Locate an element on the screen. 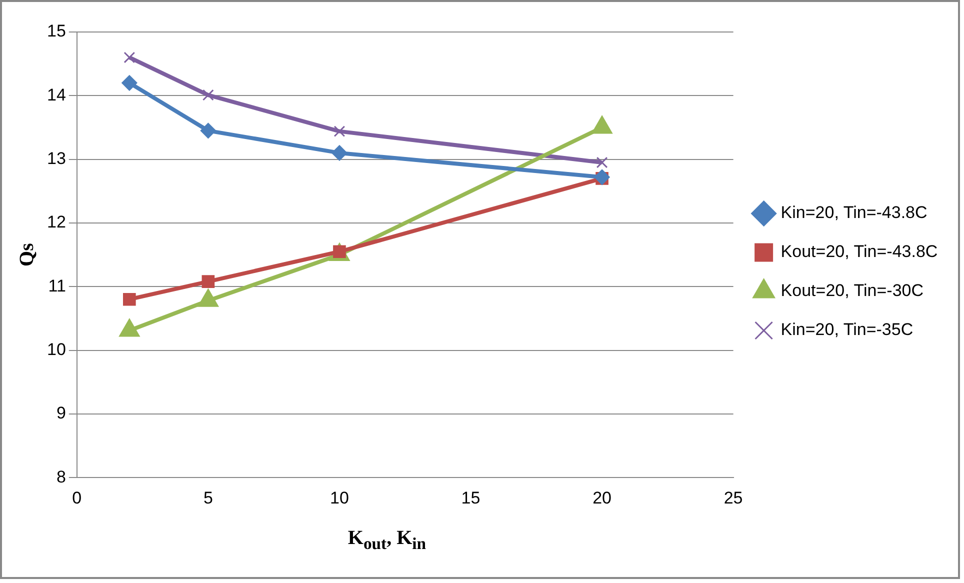 This screenshot has width=964, height=583. y-tick-label: 8 is located at coordinates (61, 476).